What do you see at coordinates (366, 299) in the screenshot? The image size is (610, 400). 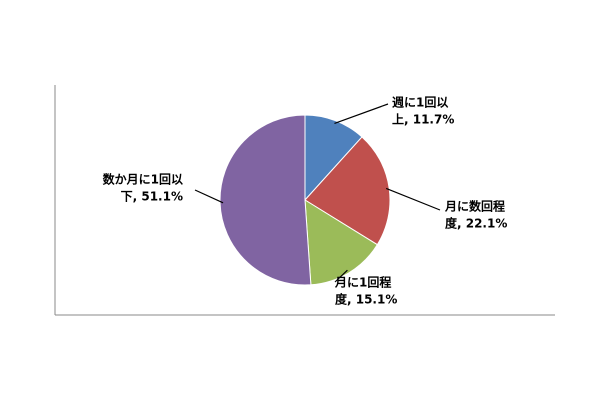 I see `data-label: 度, 15.1%` at bounding box center [366, 299].